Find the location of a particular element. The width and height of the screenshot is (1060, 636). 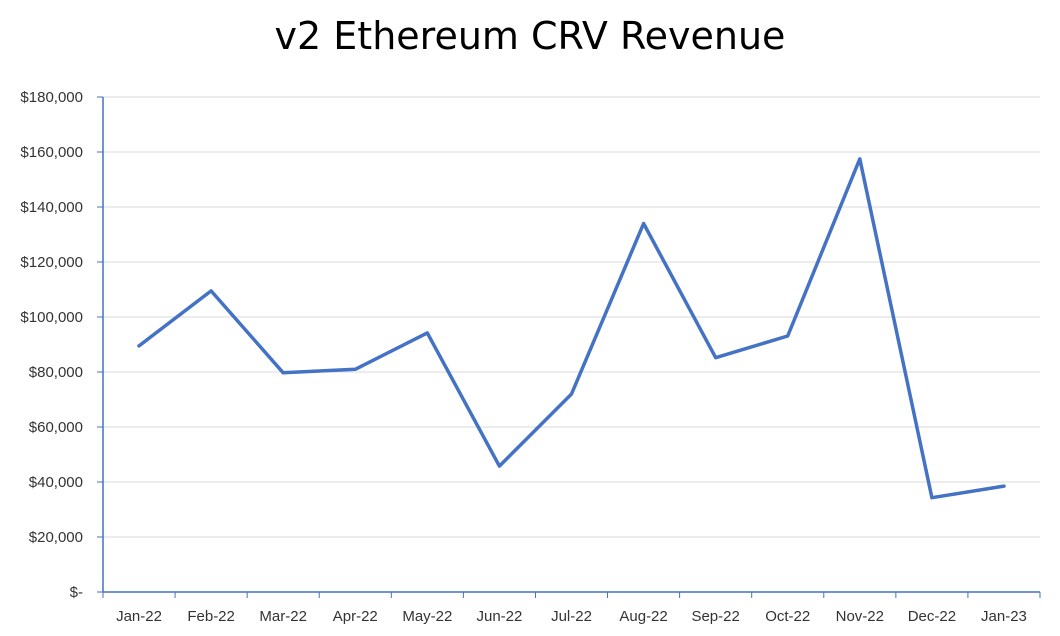

y-tick-label: $120,000 is located at coordinates (51, 262).